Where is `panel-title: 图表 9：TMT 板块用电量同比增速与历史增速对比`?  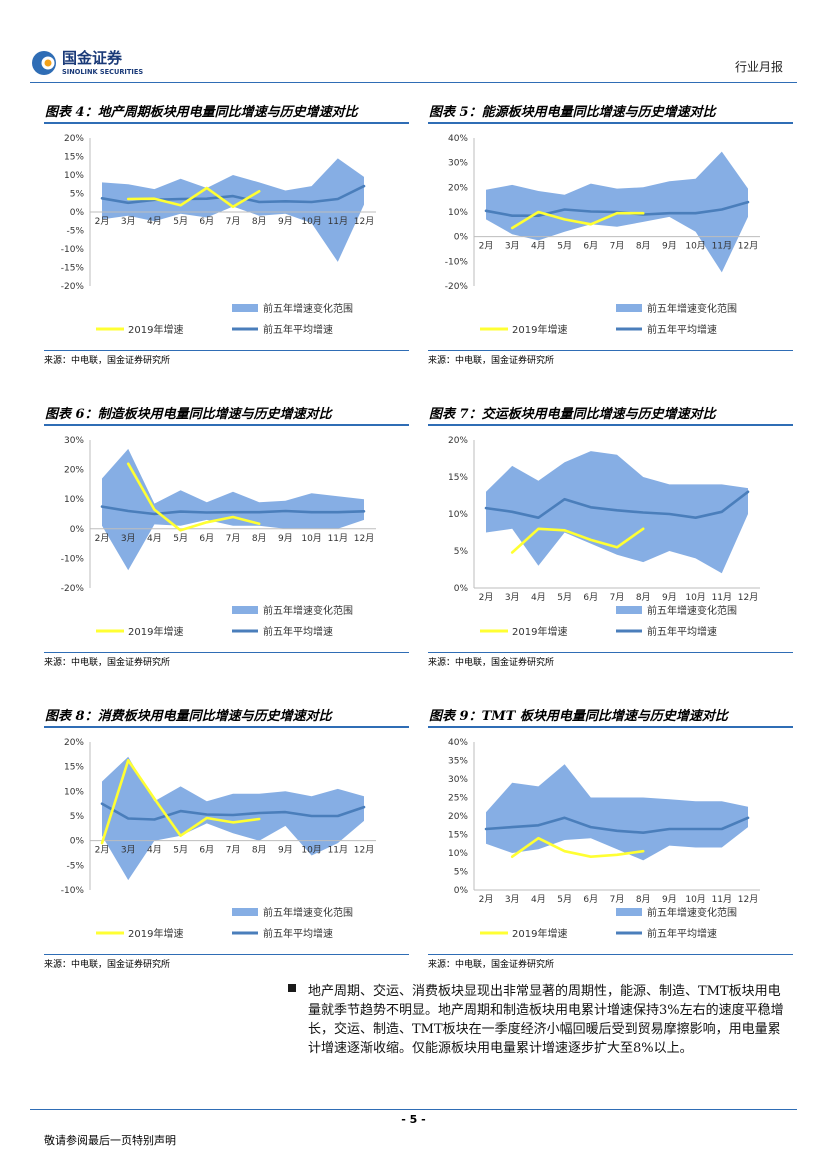
panel-title: 图表 9：TMT 板块用电量同比增速与历史增速对比 is located at coordinates (610, 715).